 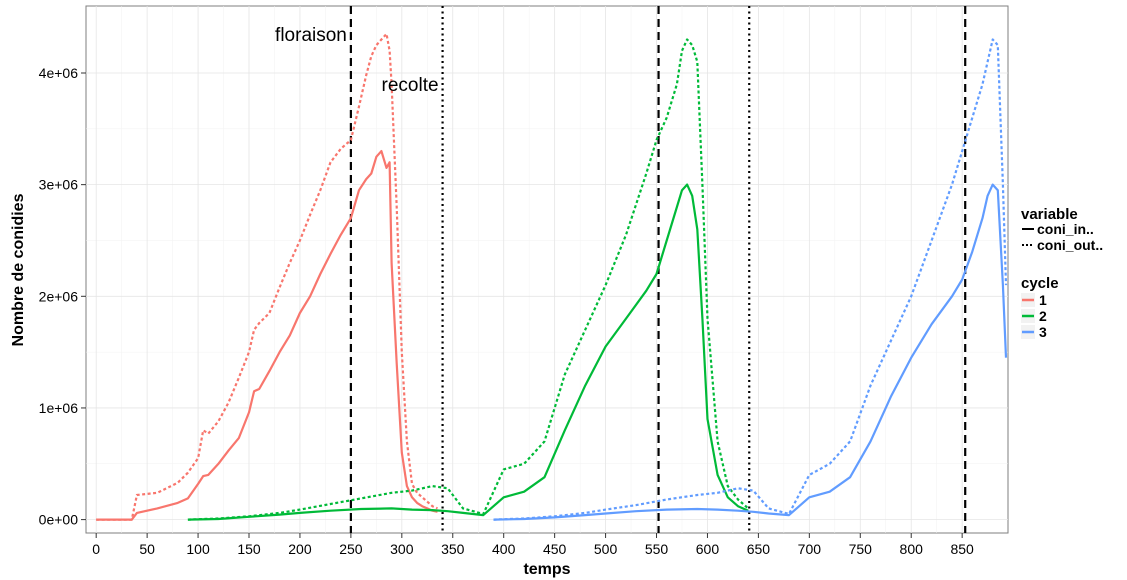 I want to click on y-axis-title: Nombre de conidies, so click(x=18, y=269).